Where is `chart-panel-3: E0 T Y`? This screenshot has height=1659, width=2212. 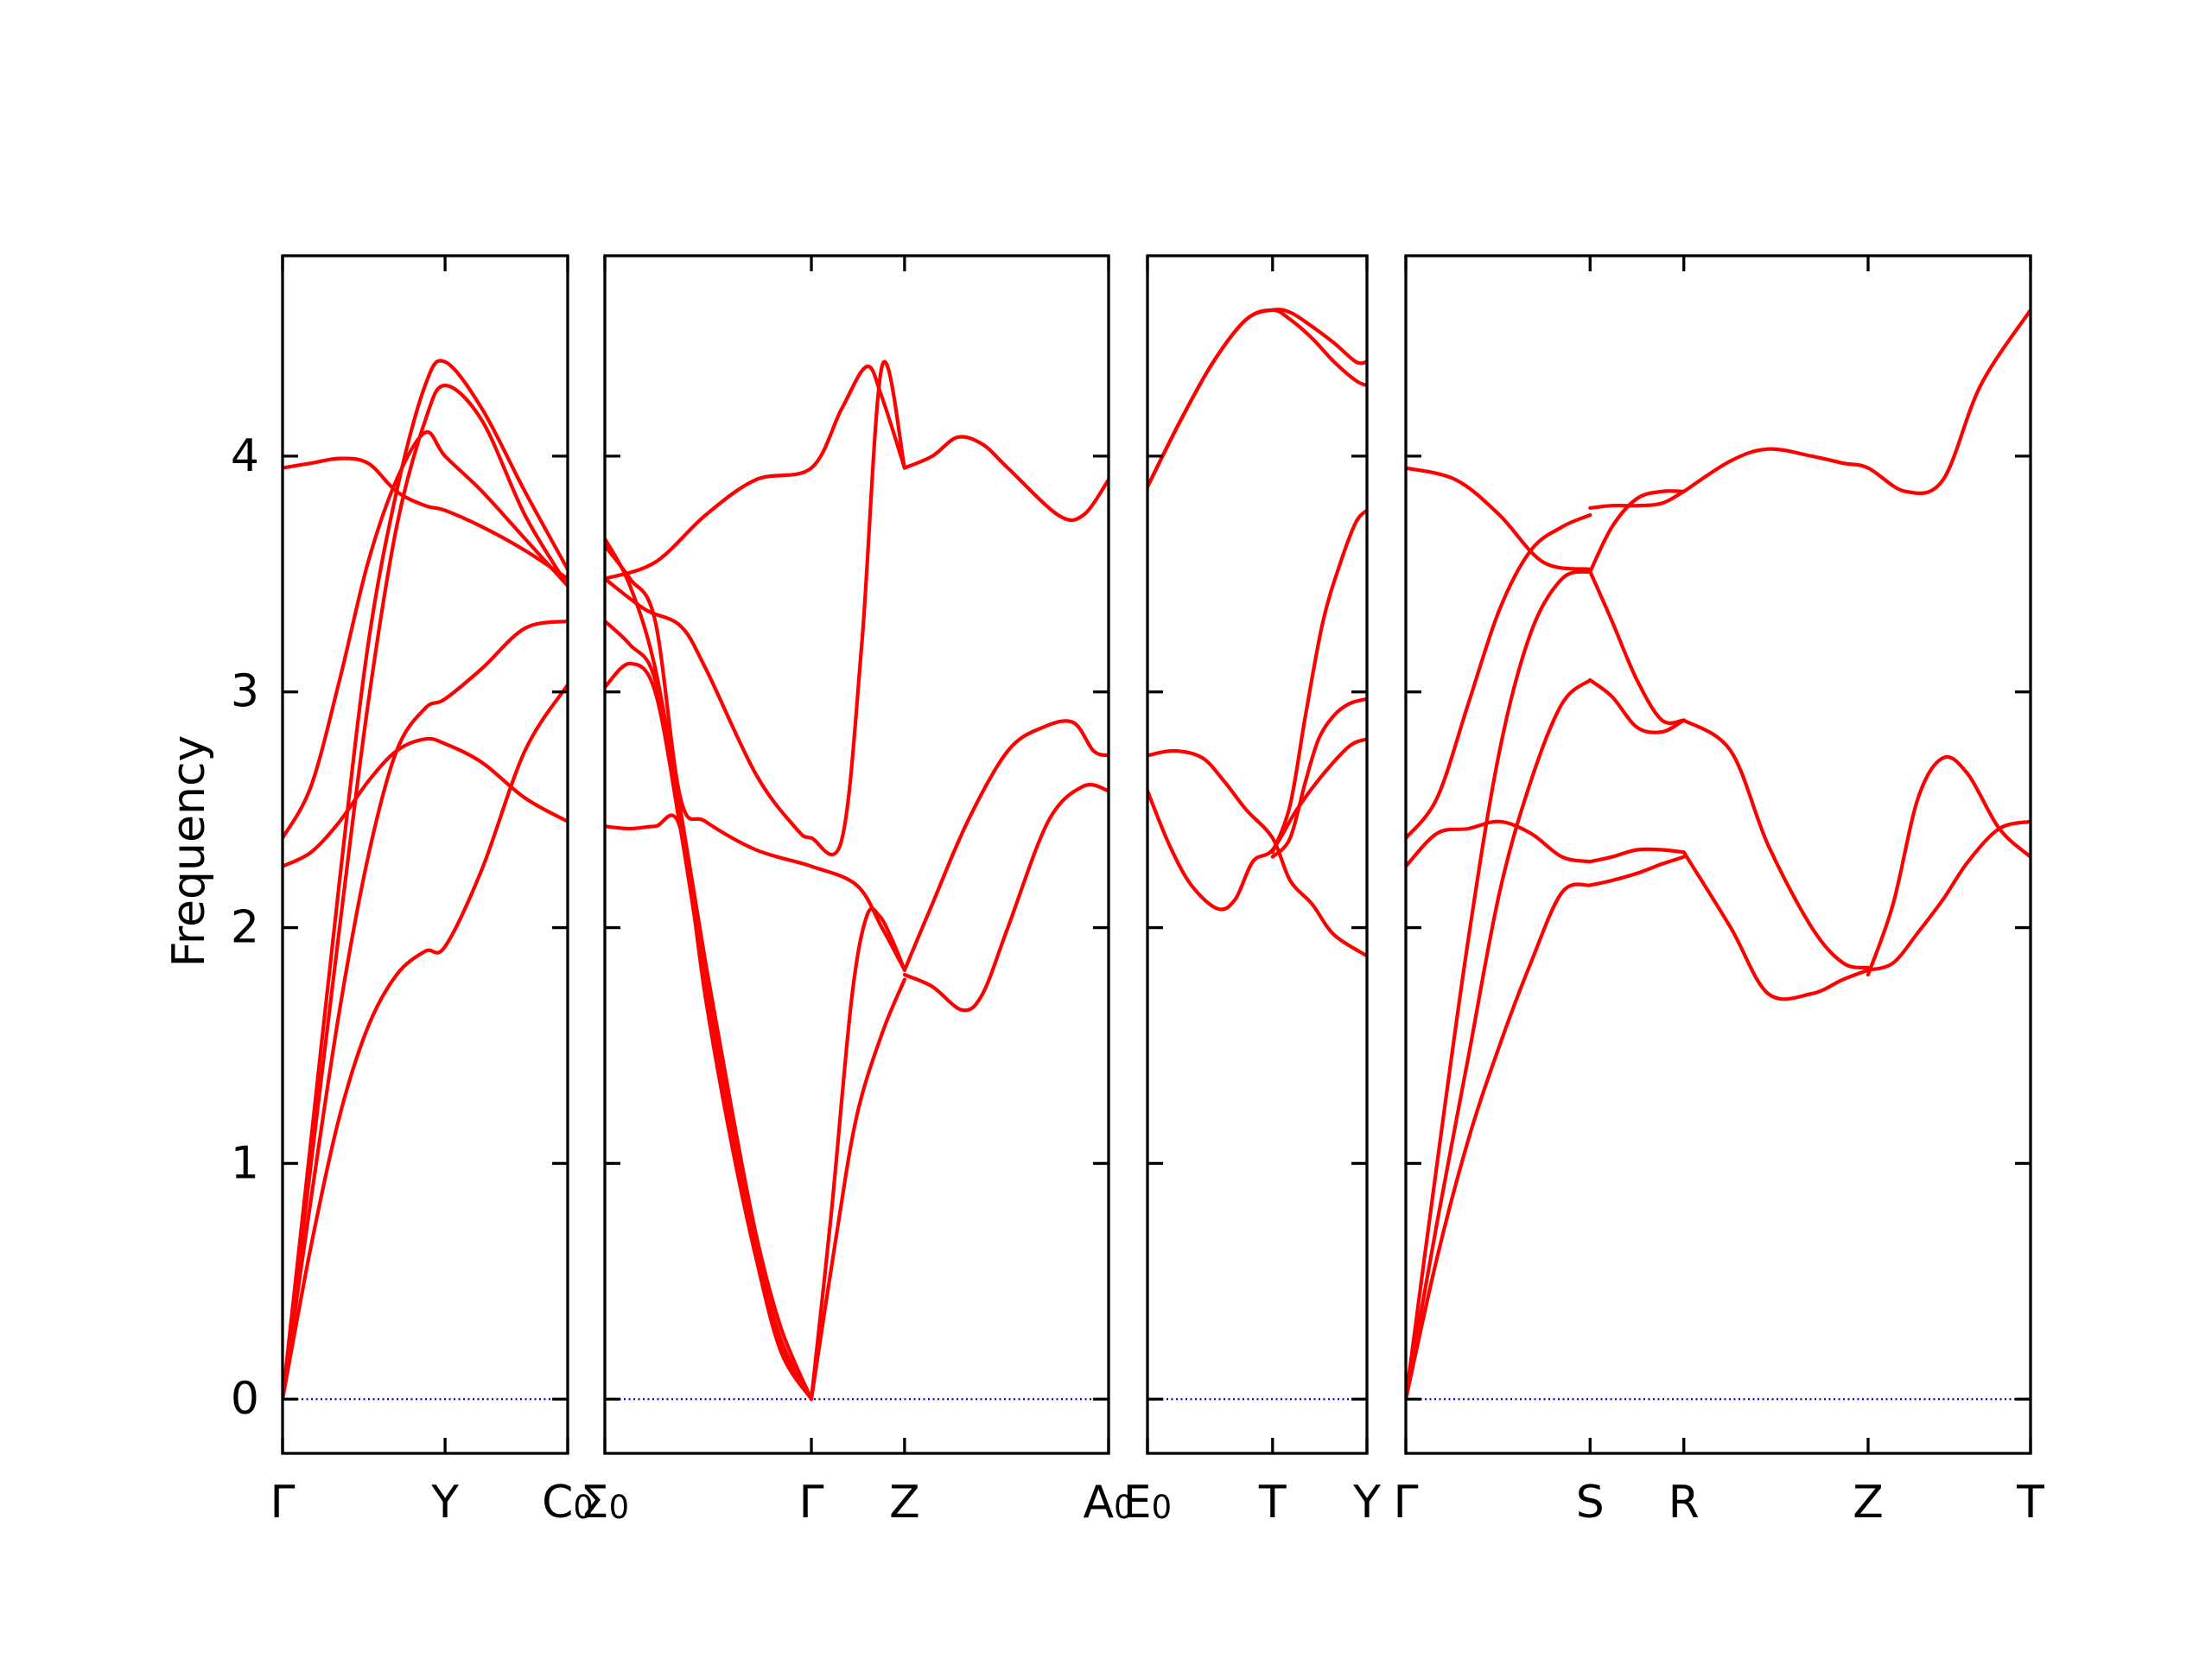
chart-panel-3: E0 T Y is located at coordinates (1252, 891).